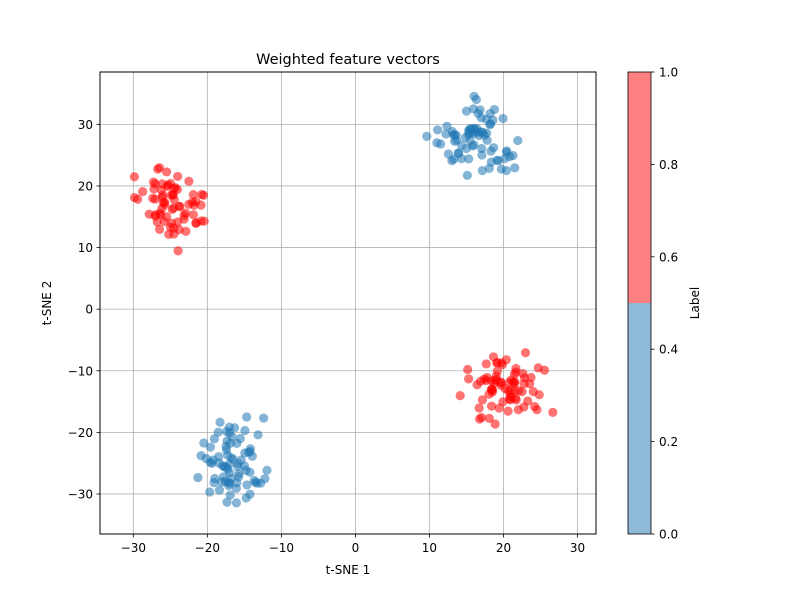 This screenshot has width=800, height=604. What do you see at coordinates (353, 544) in the screenshot?
I see `x-ticks: −30 −20 −10 0 10 20 30` at bounding box center [353, 544].